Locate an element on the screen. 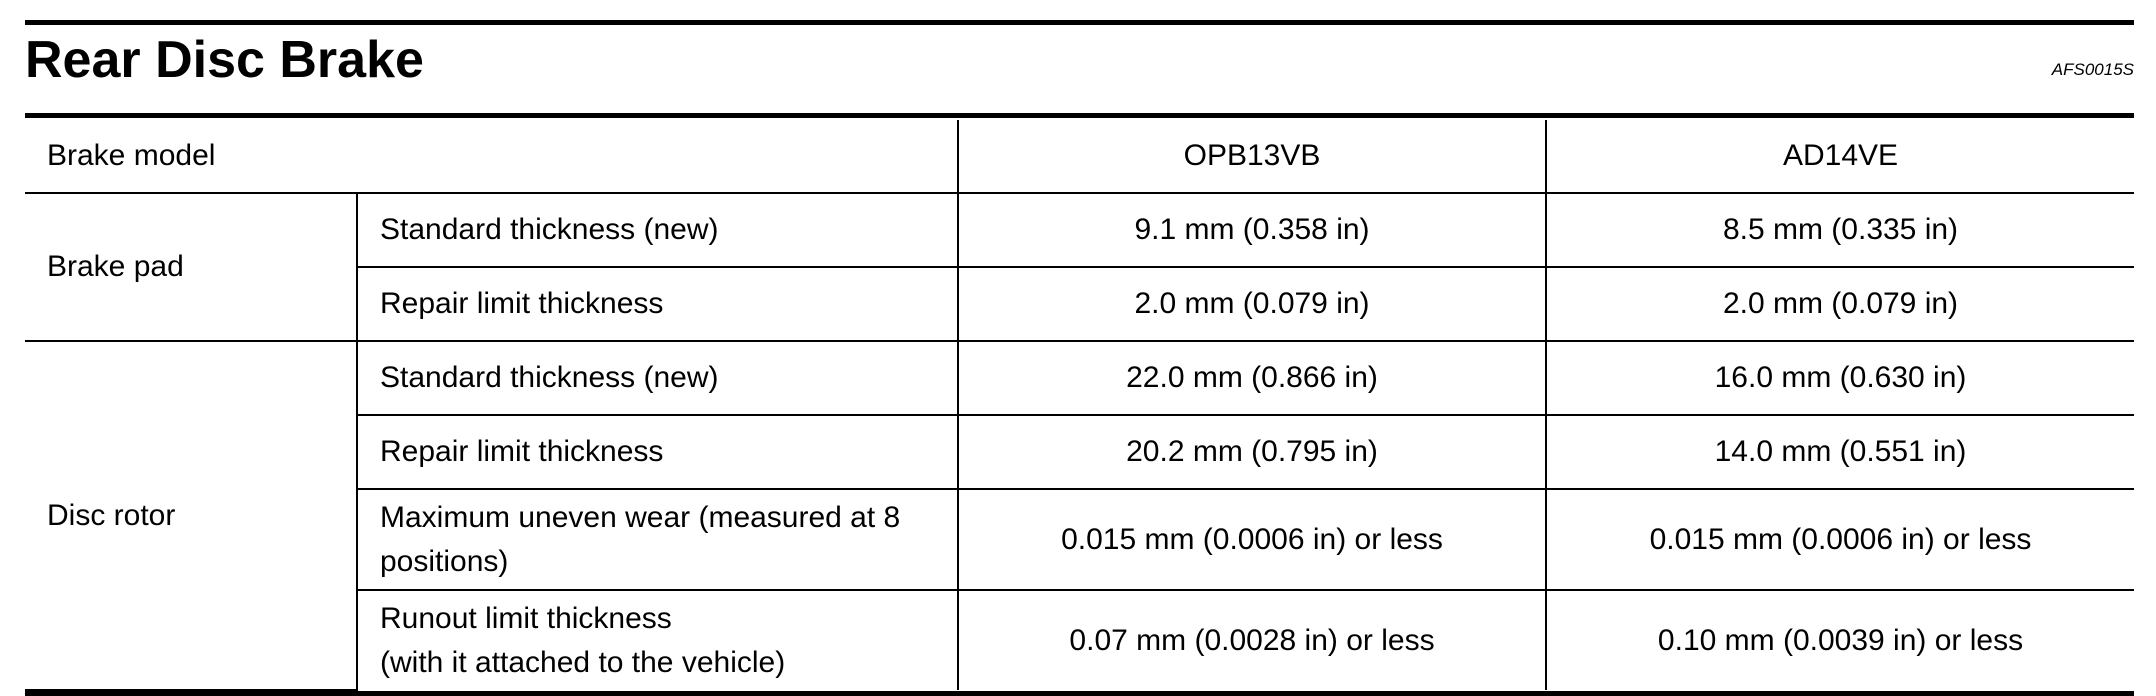 Image resolution: width=2156 pixels, height=696 pixels. value: 16.0 mm (0.630 in) is located at coordinates (1839, 378).